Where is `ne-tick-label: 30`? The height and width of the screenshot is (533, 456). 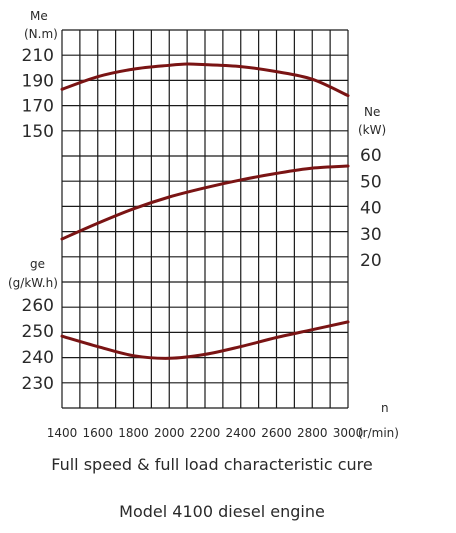
ne-tick-label: 30 is located at coordinates (371, 235).